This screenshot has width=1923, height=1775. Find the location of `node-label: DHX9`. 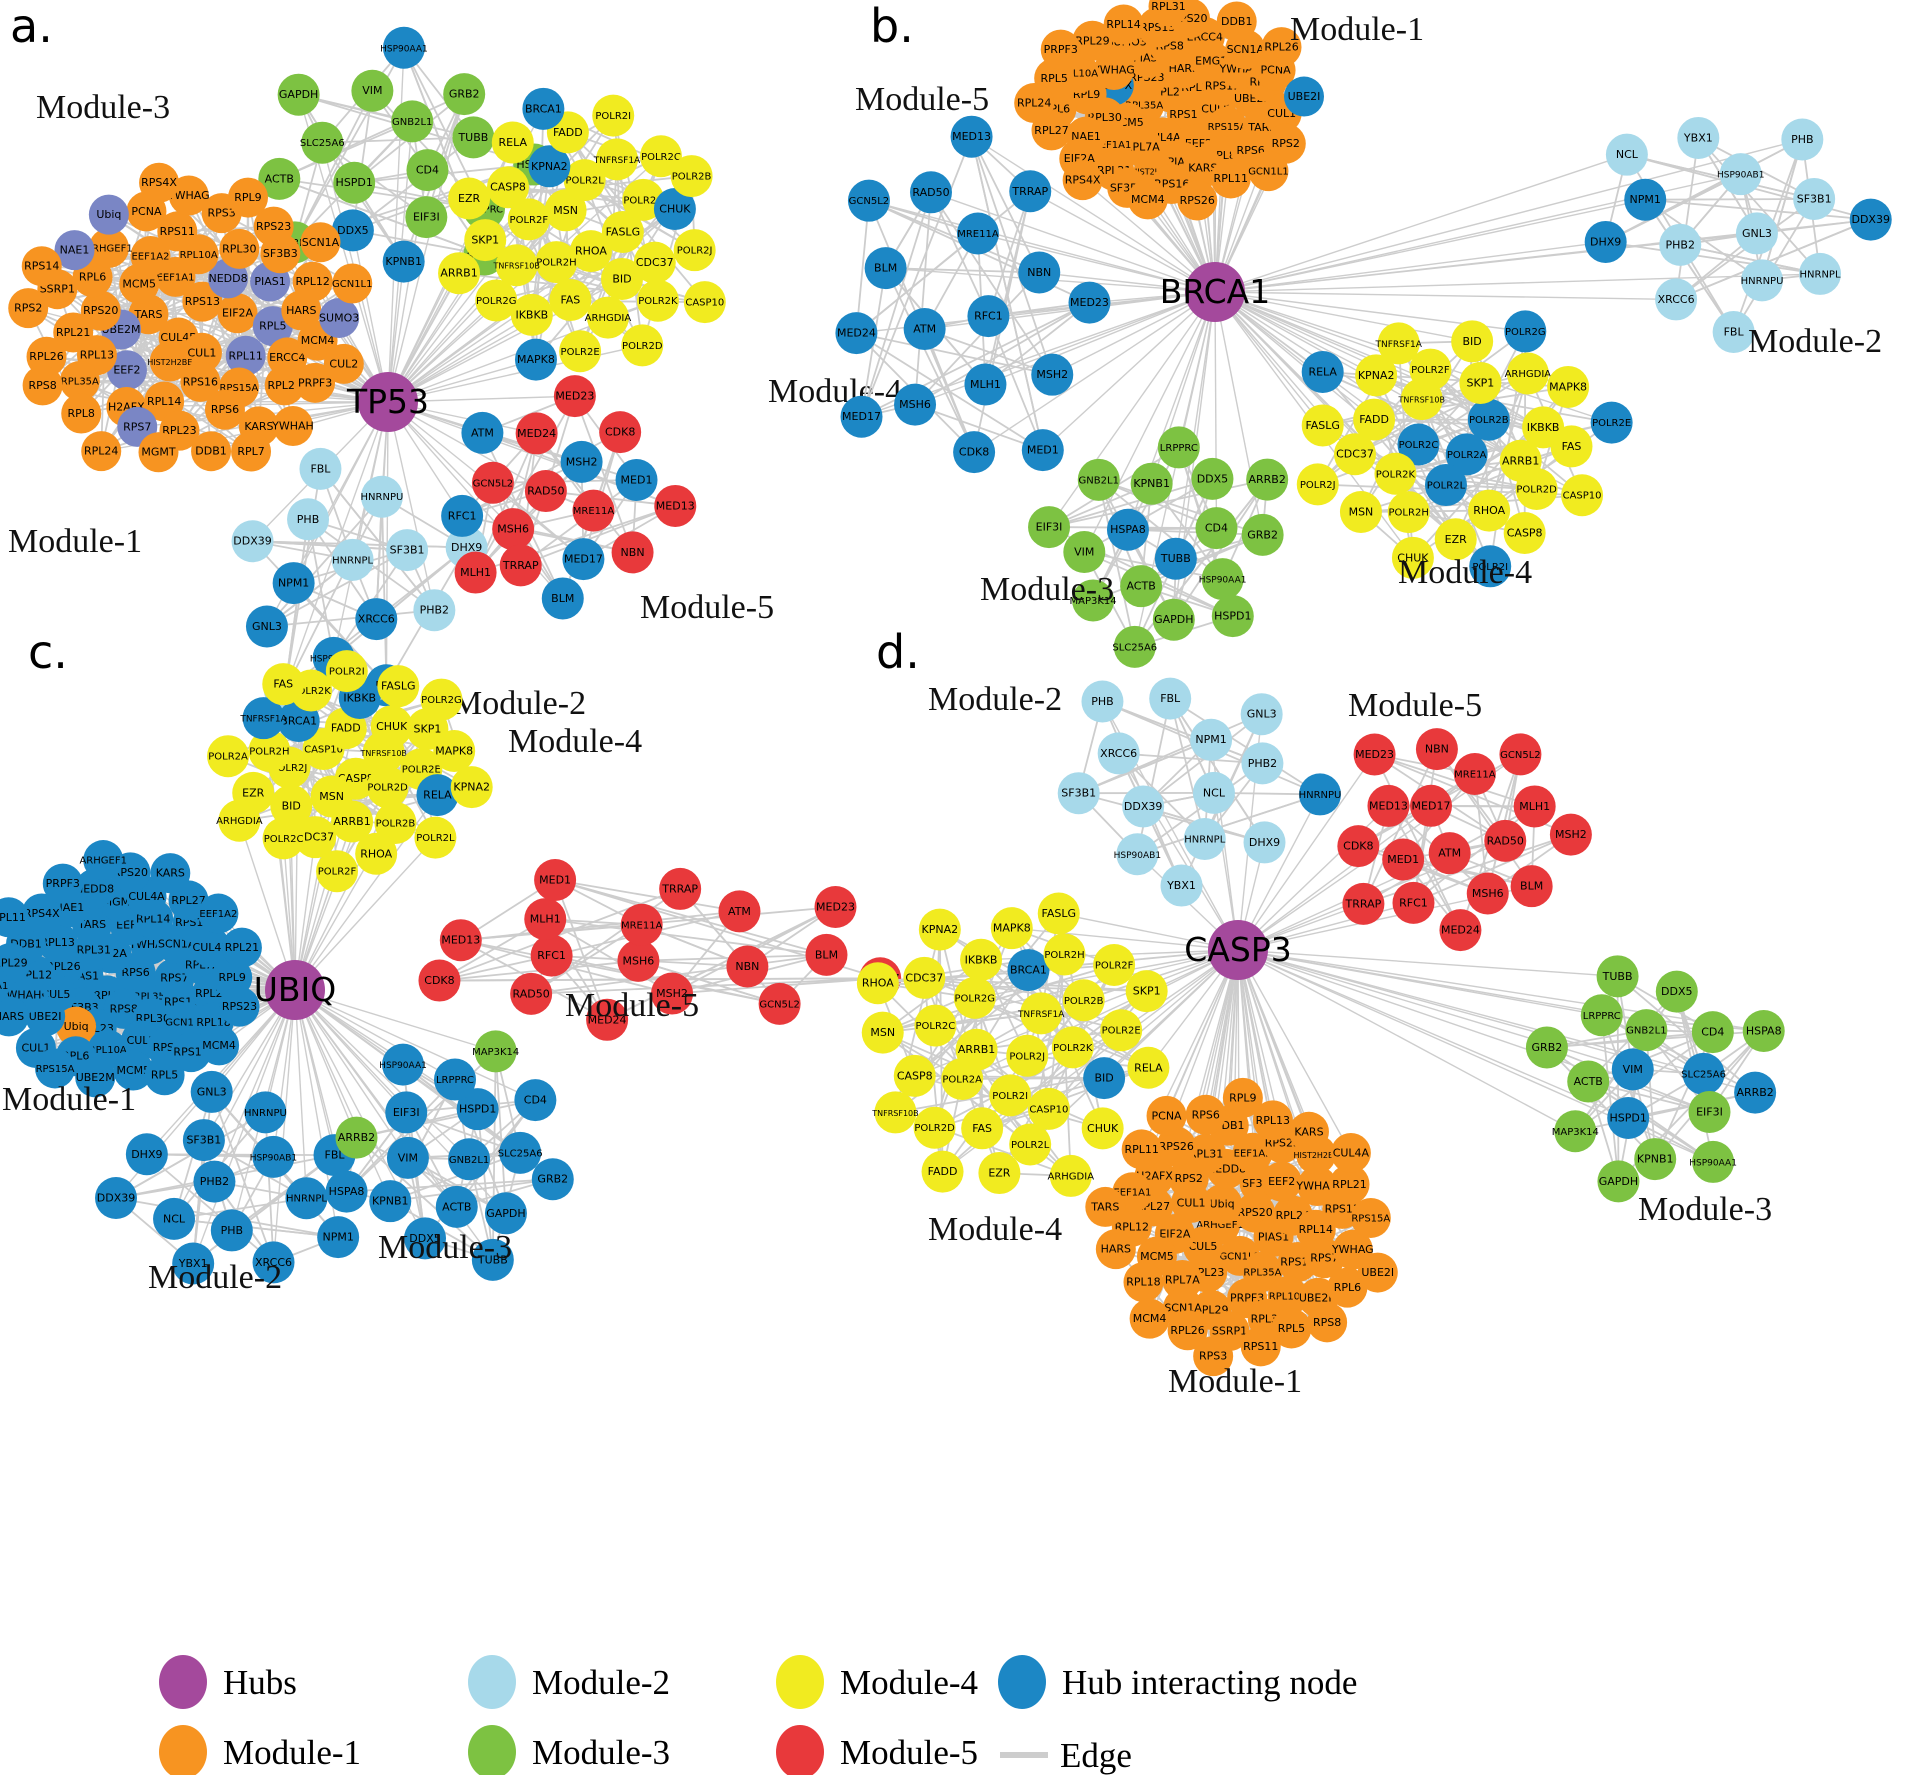

node-label: DHX9 is located at coordinates (1264, 842).